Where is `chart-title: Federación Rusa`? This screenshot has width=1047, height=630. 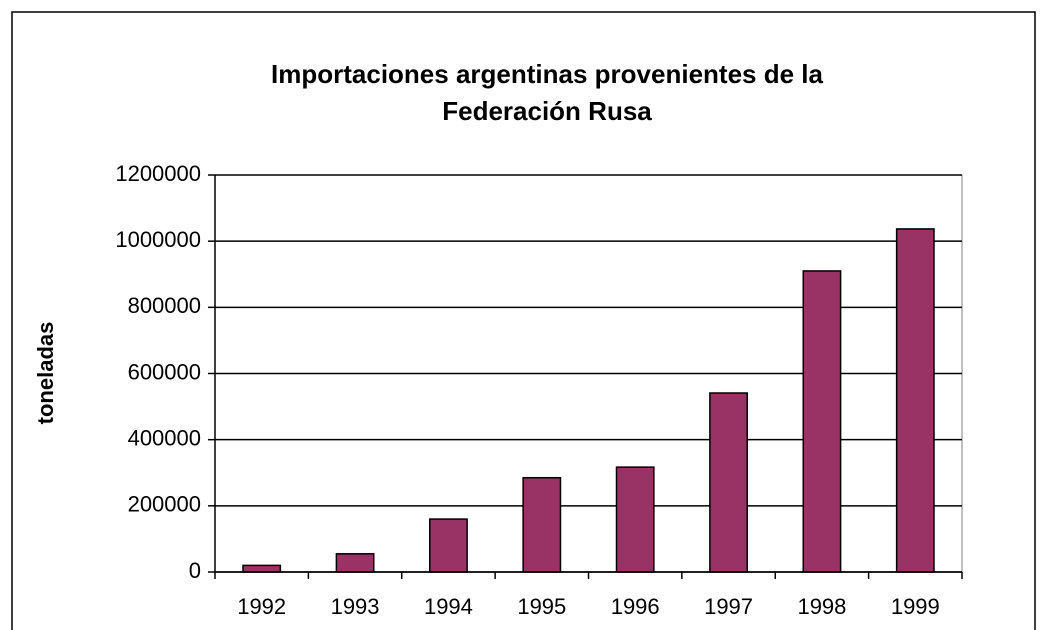
chart-title: Federación Rusa is located at coordinates (547, 111).